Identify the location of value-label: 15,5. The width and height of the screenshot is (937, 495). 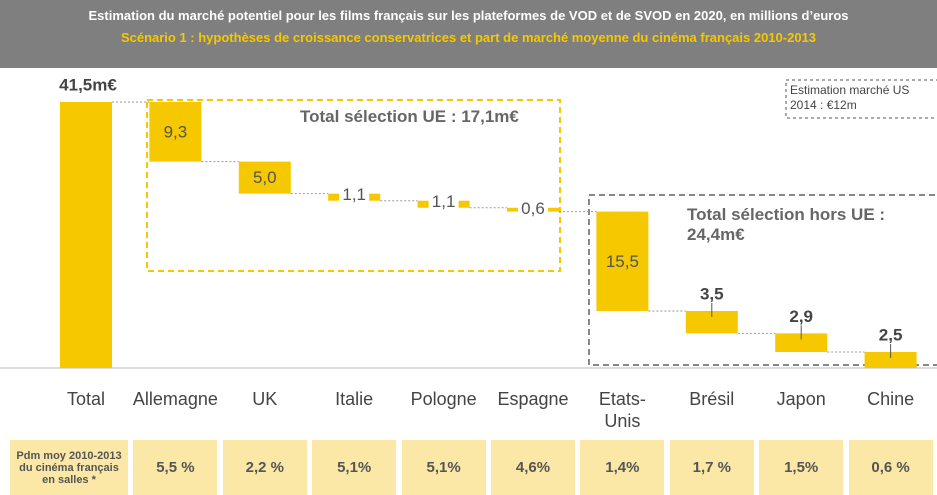
(622, 261).